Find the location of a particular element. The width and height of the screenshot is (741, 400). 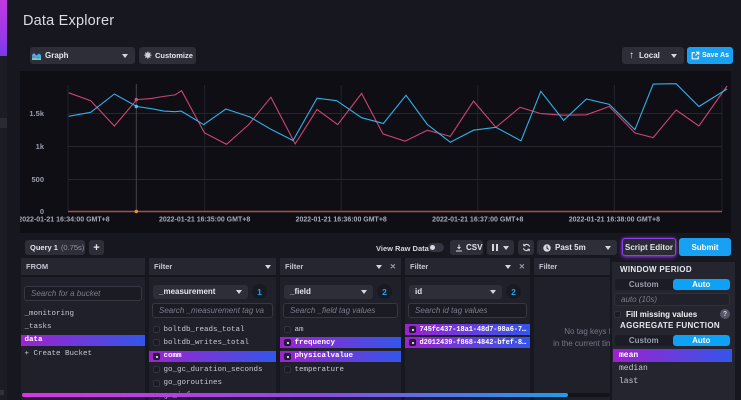

svg-text: 1.5k is located at coordinates (36, 113).